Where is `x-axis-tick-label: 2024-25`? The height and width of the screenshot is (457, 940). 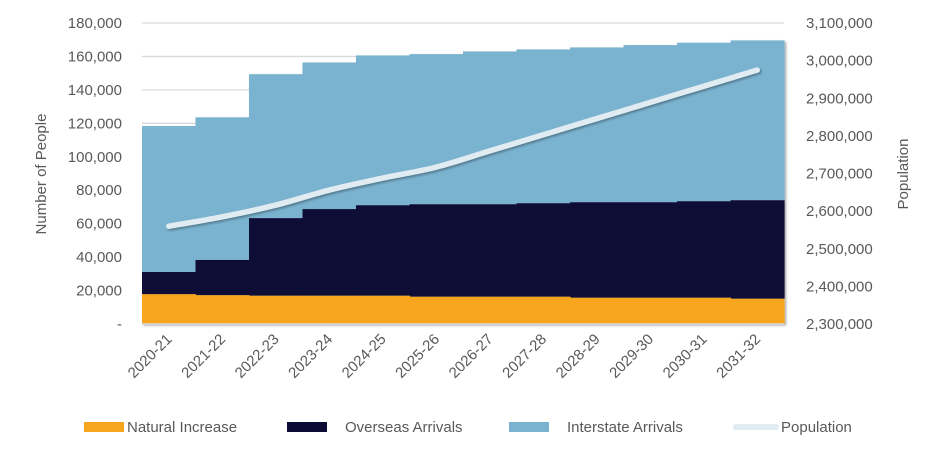
x-axis-tick-label: 2024-25 is located at coordinates (364, 356).